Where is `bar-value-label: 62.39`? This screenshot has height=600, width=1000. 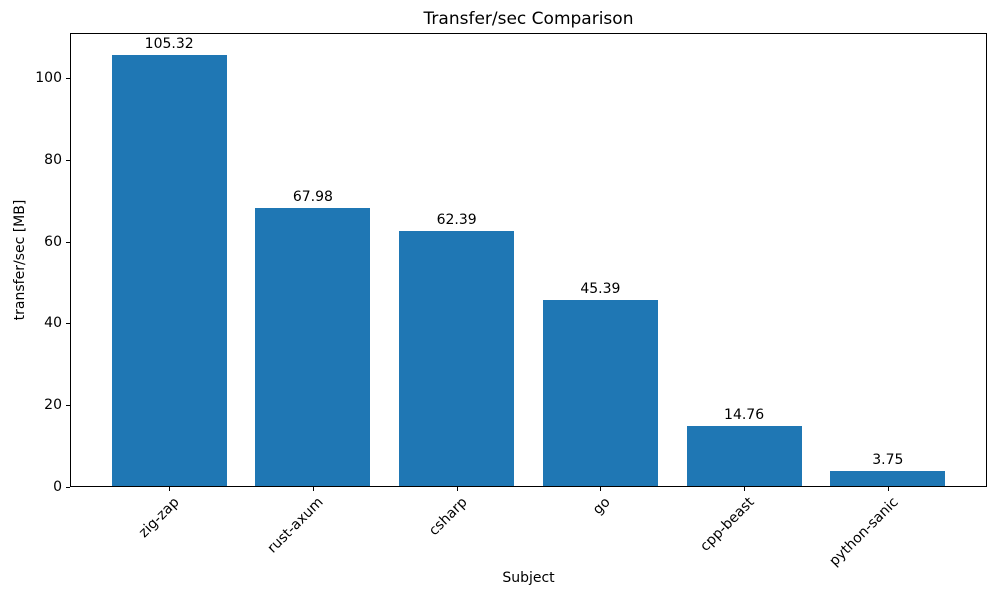
bar-value-label: 62.39 is located at coordinates (456, 219).